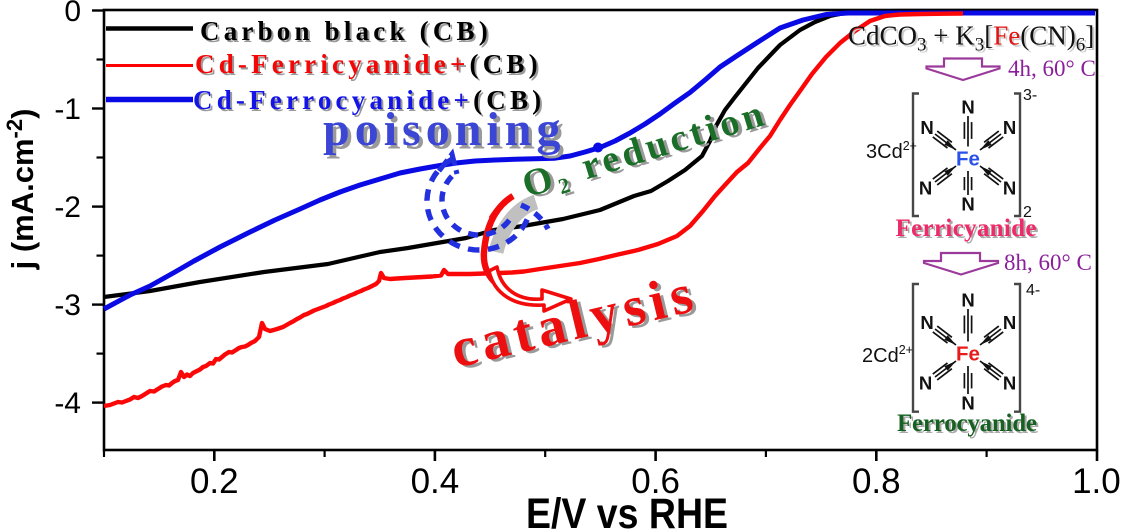  I want to click on svg-text: 0.8, so click(876, 481).